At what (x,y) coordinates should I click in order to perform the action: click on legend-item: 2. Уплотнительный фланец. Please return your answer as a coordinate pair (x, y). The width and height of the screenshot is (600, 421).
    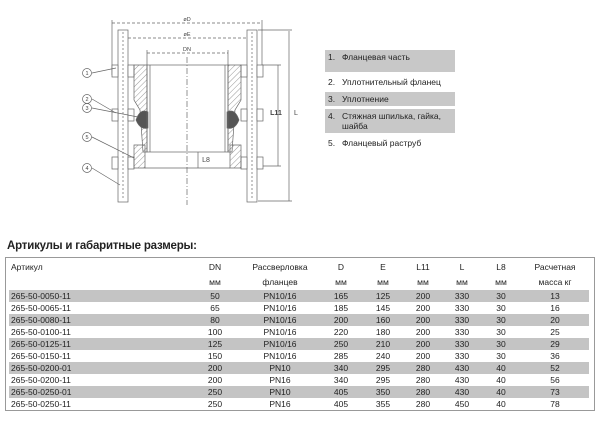
    Looking at the image, I should click on (390, 82).